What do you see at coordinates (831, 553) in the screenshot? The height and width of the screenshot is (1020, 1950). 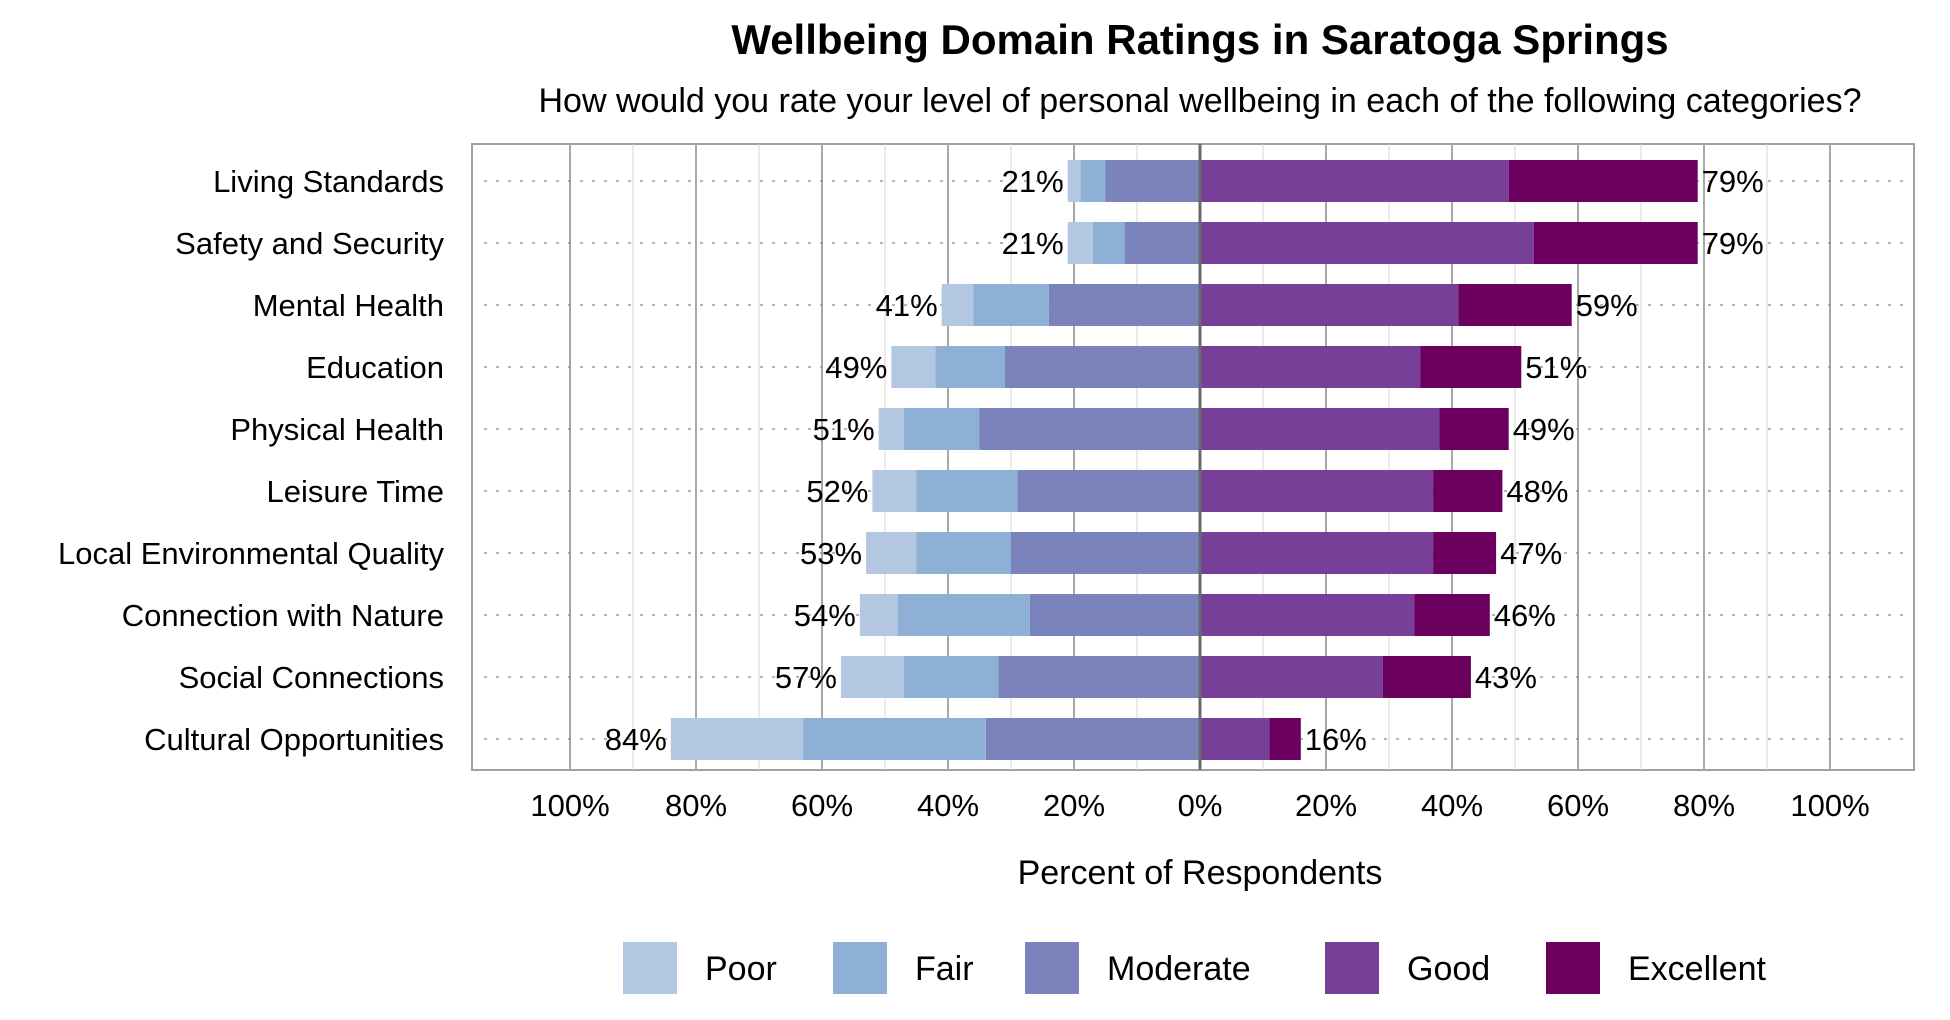 I see `negative-total-label: 53%` at bounding box center [831, 553].